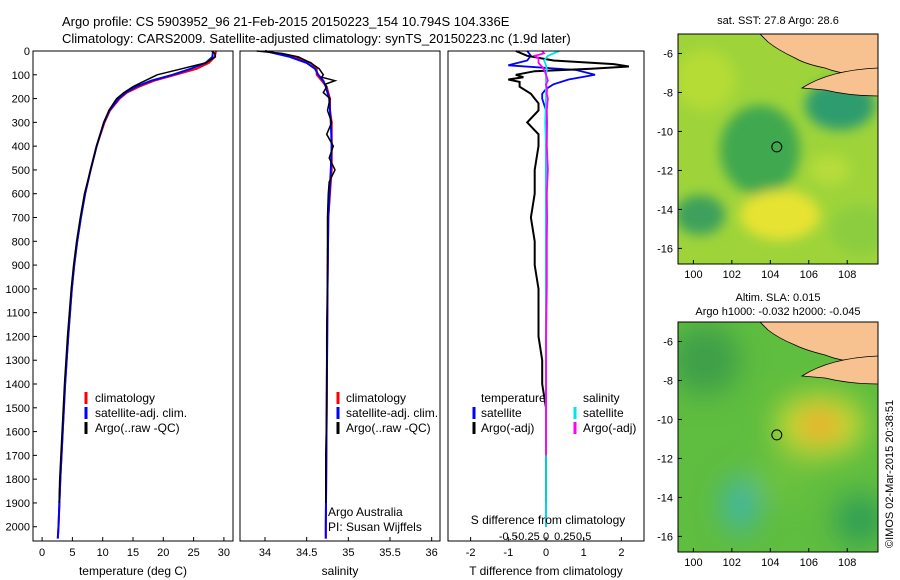 The image size is (900, 580). I want to click on depth-tick-label: 500, so click(21, 171).